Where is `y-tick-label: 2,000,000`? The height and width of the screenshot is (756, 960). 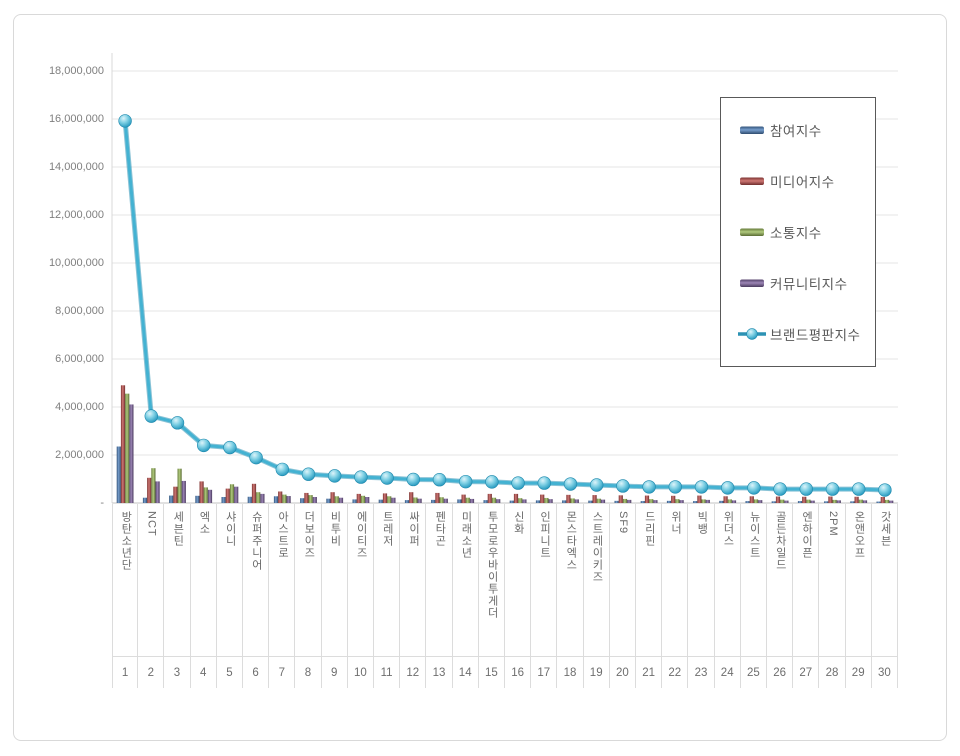
y-tick-label: 2,000,000 is located at coordinates (79, 455).